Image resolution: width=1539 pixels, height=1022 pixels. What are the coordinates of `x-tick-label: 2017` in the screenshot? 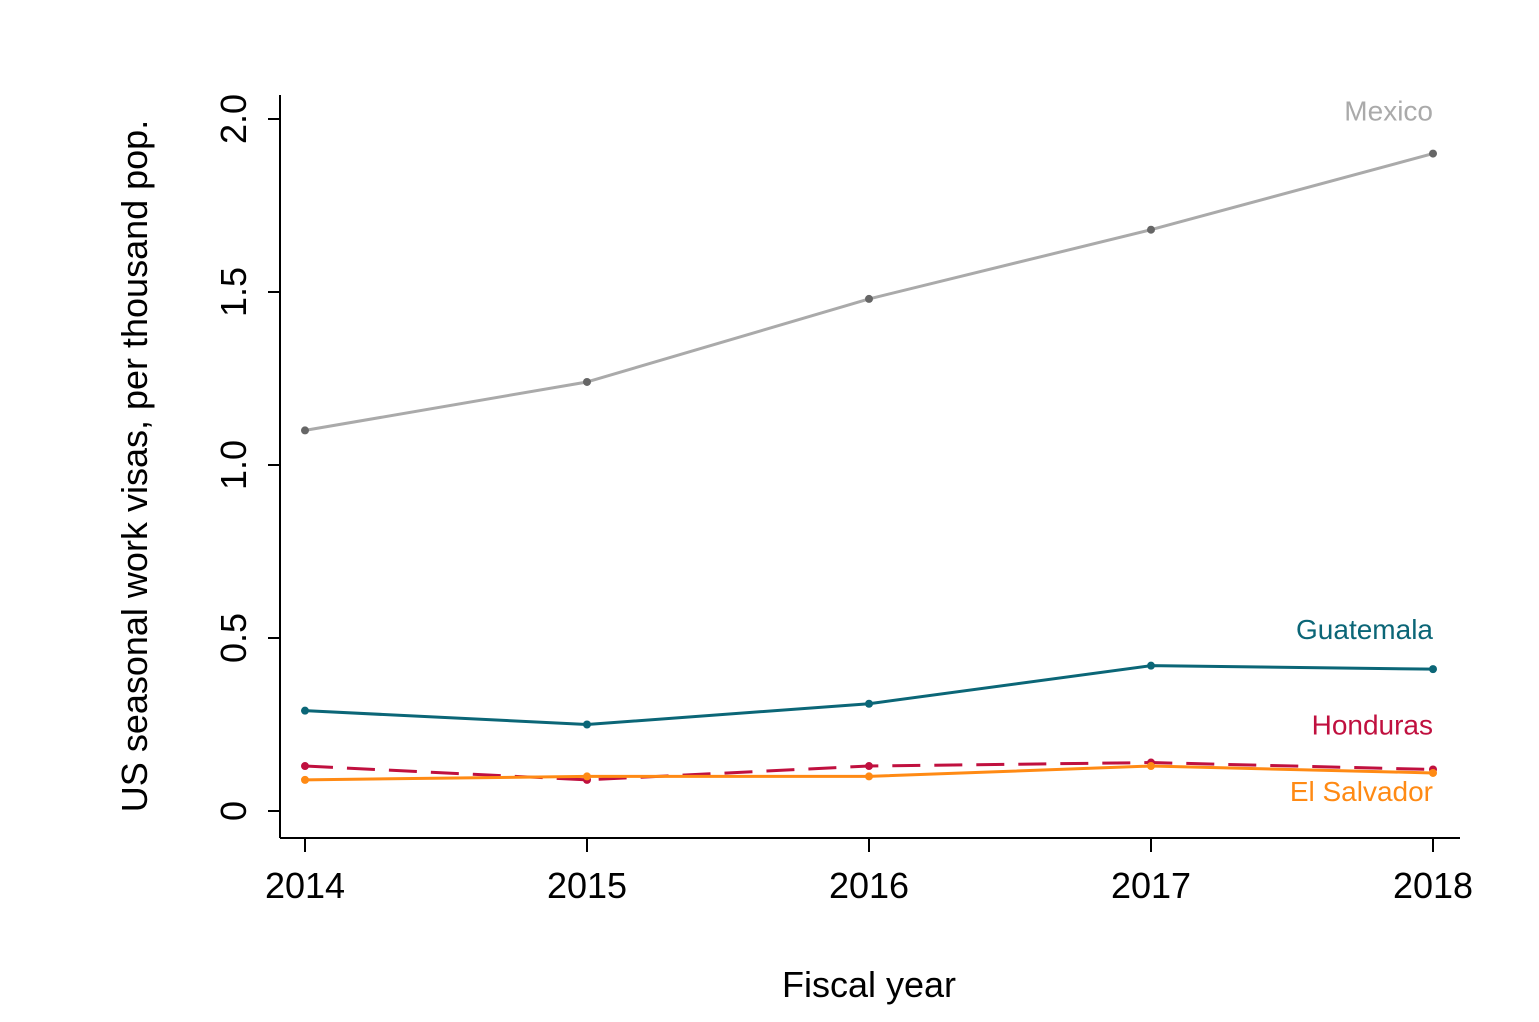 It's located at (1151, 885).